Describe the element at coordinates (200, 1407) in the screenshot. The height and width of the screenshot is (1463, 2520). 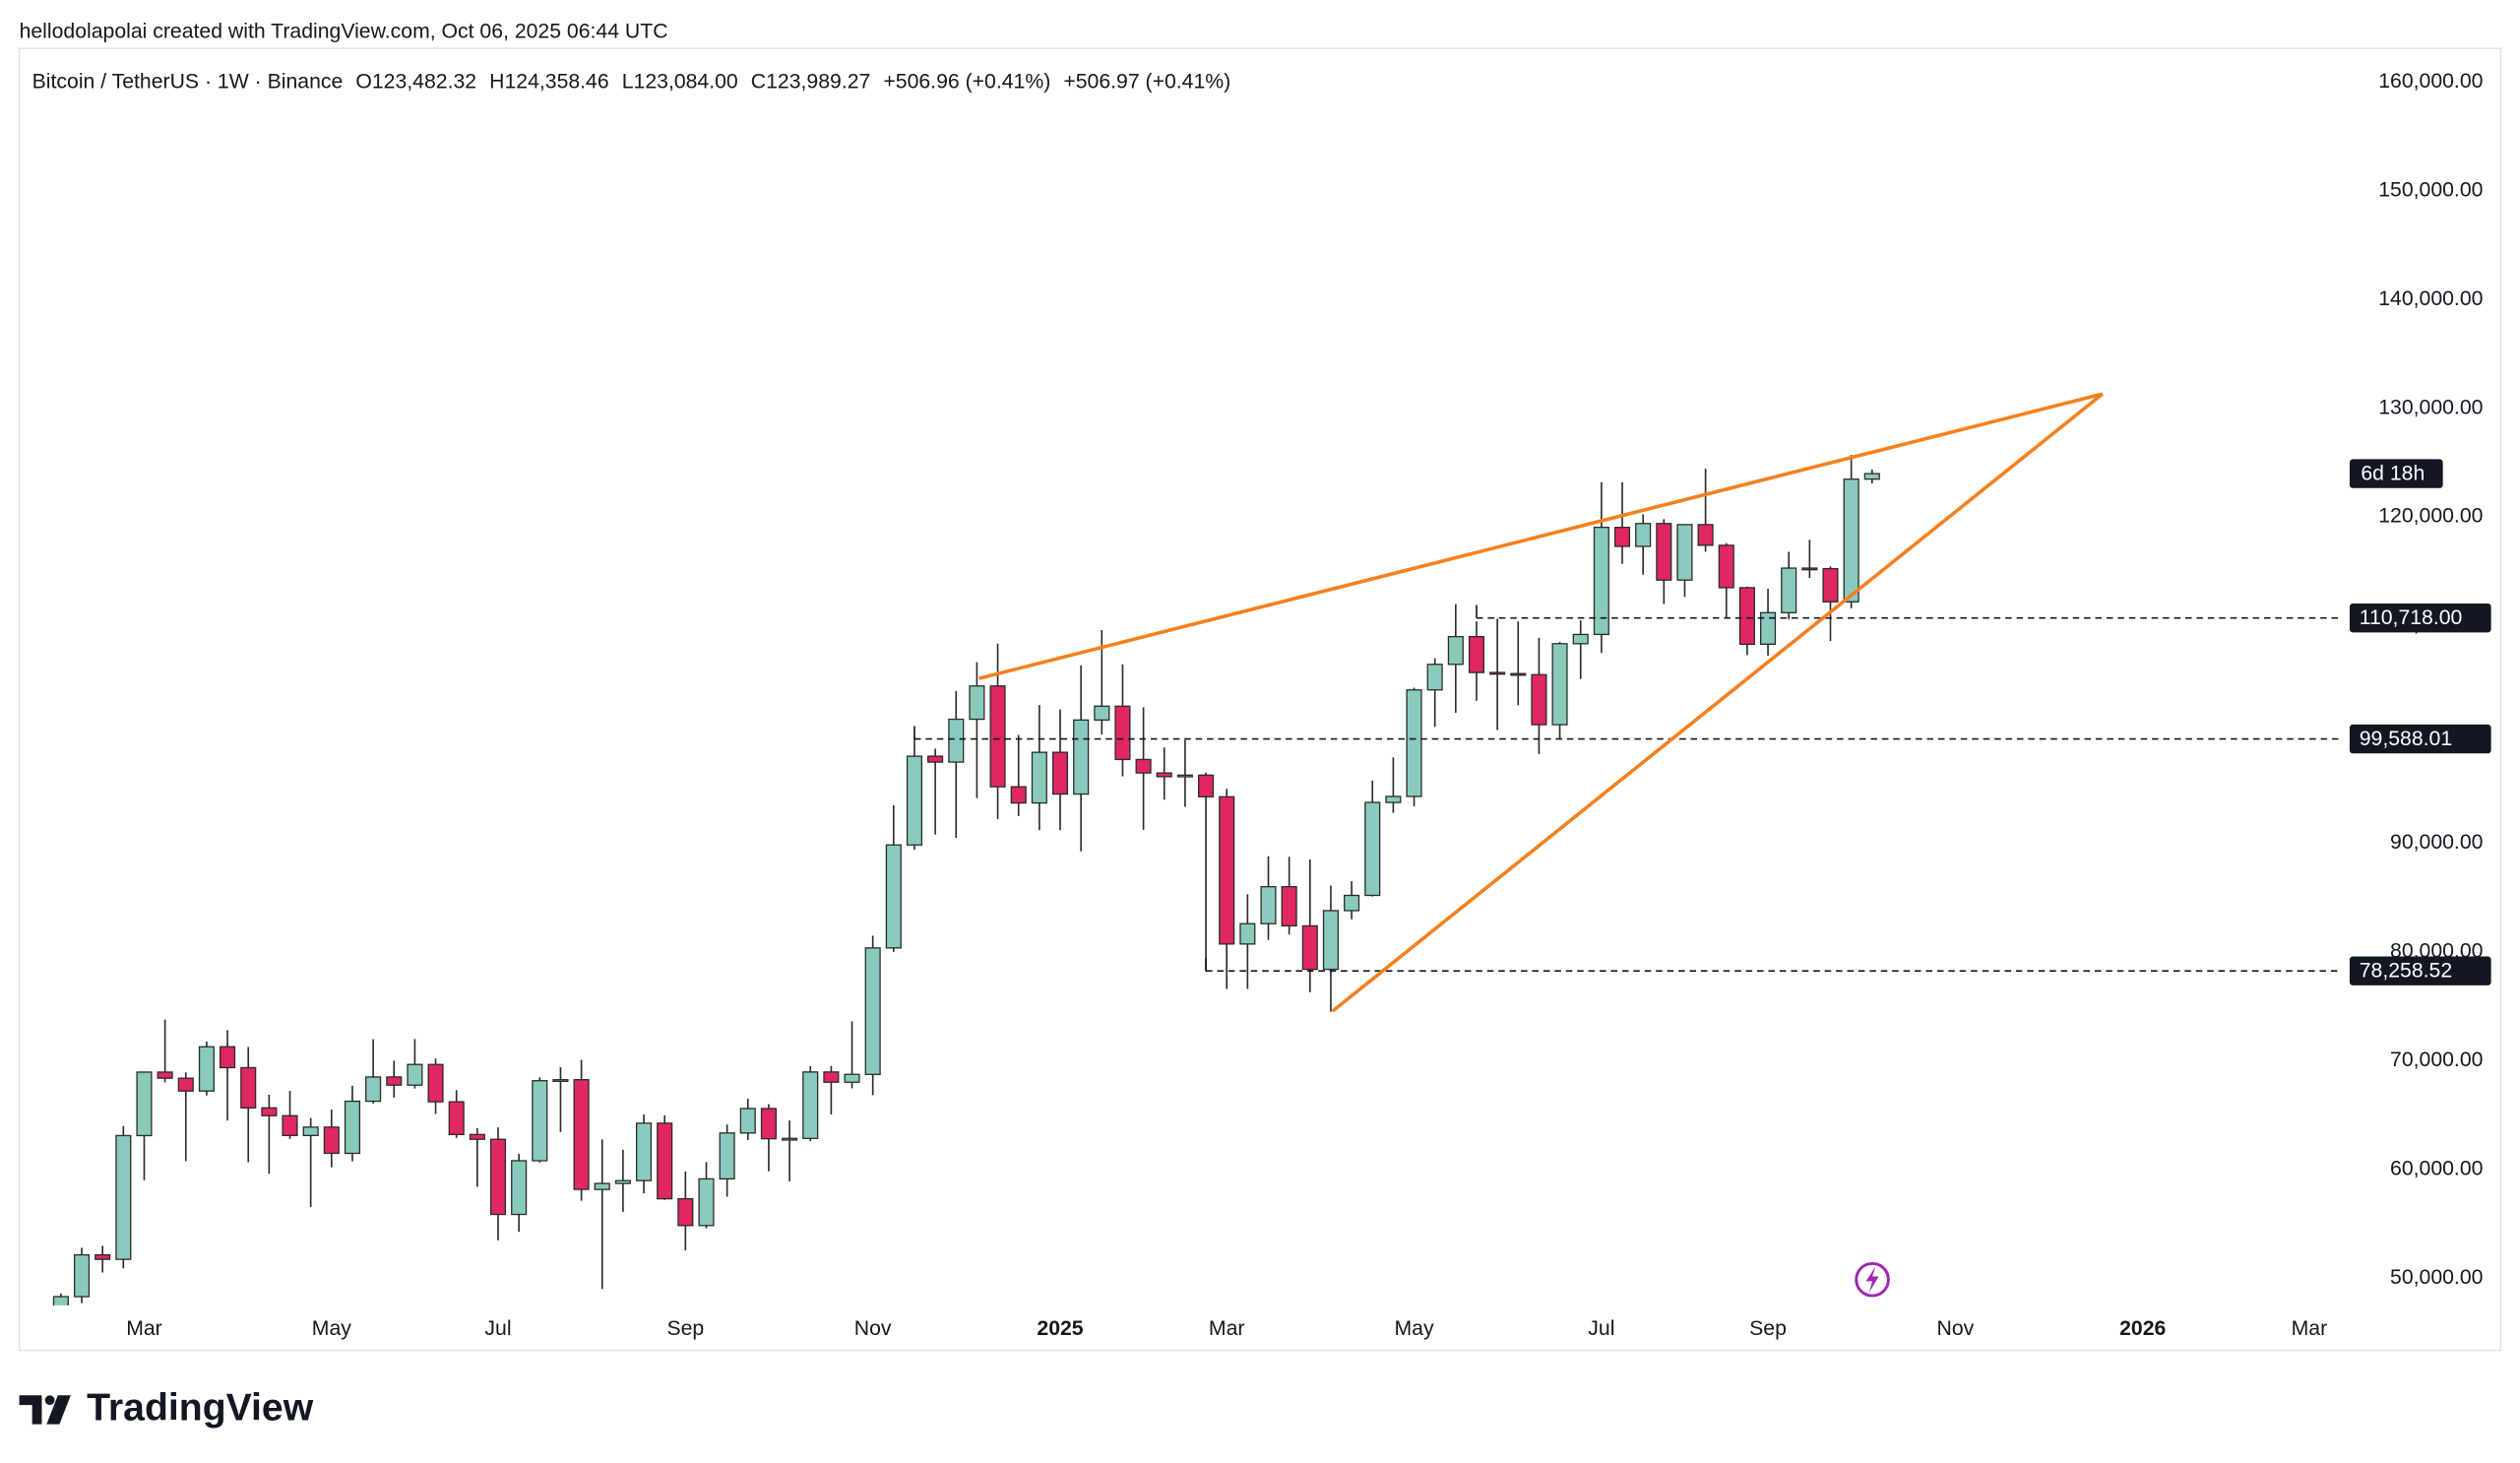
I see `logo-text: TradingView` at that location.